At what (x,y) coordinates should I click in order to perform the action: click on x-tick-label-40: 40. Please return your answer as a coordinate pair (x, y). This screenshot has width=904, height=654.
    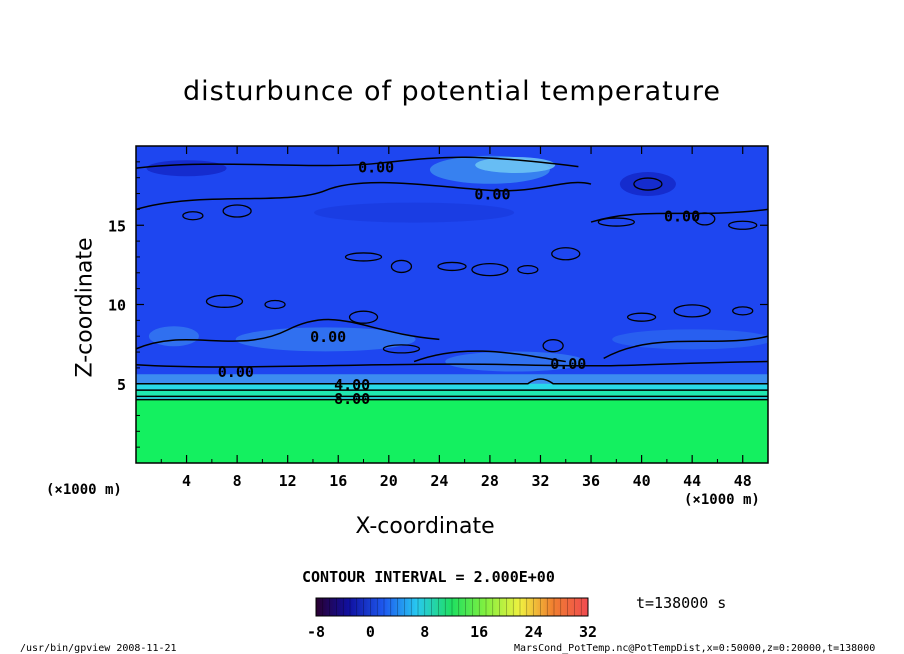
    Looking at the image, I should click on (642, 481).